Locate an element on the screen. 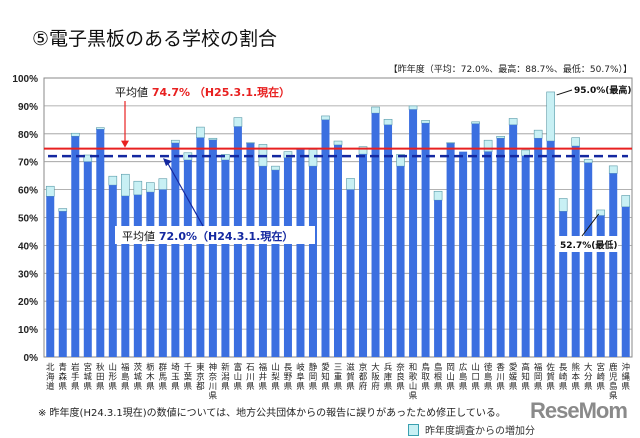  arrowhead-prev is located at coordinates (167, 162).